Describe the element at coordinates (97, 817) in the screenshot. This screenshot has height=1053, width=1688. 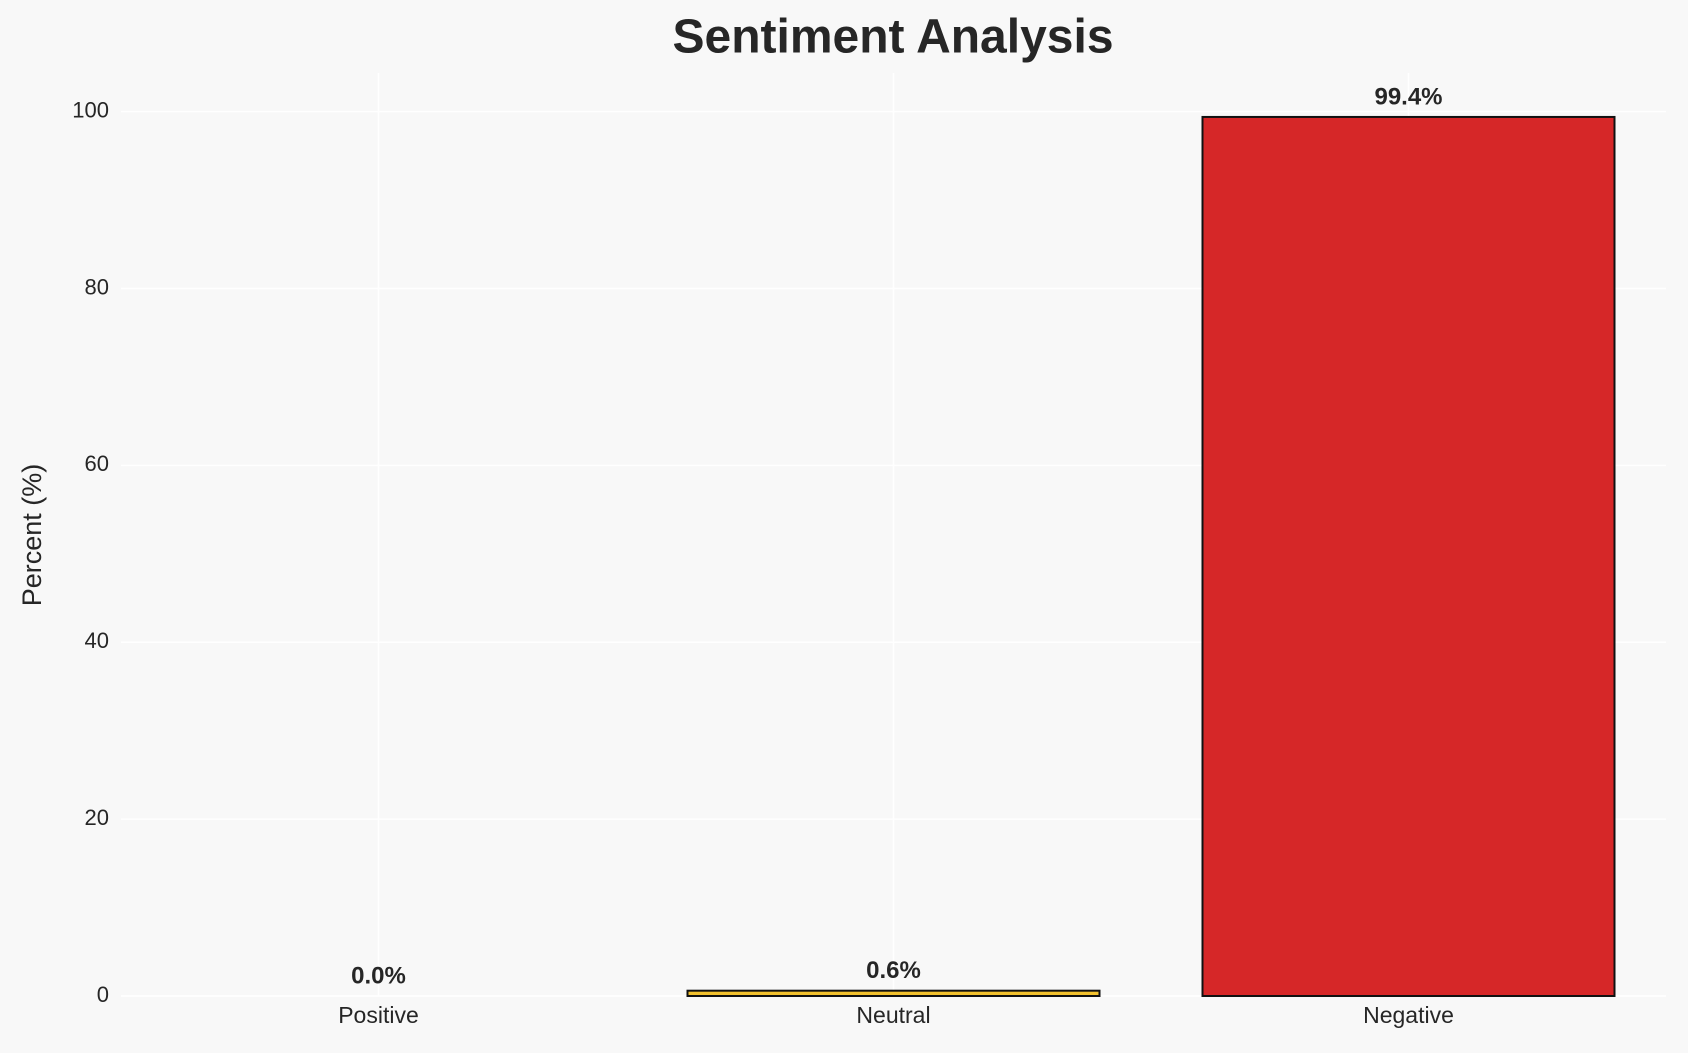
I see `y-tick-label: 20` at that location.